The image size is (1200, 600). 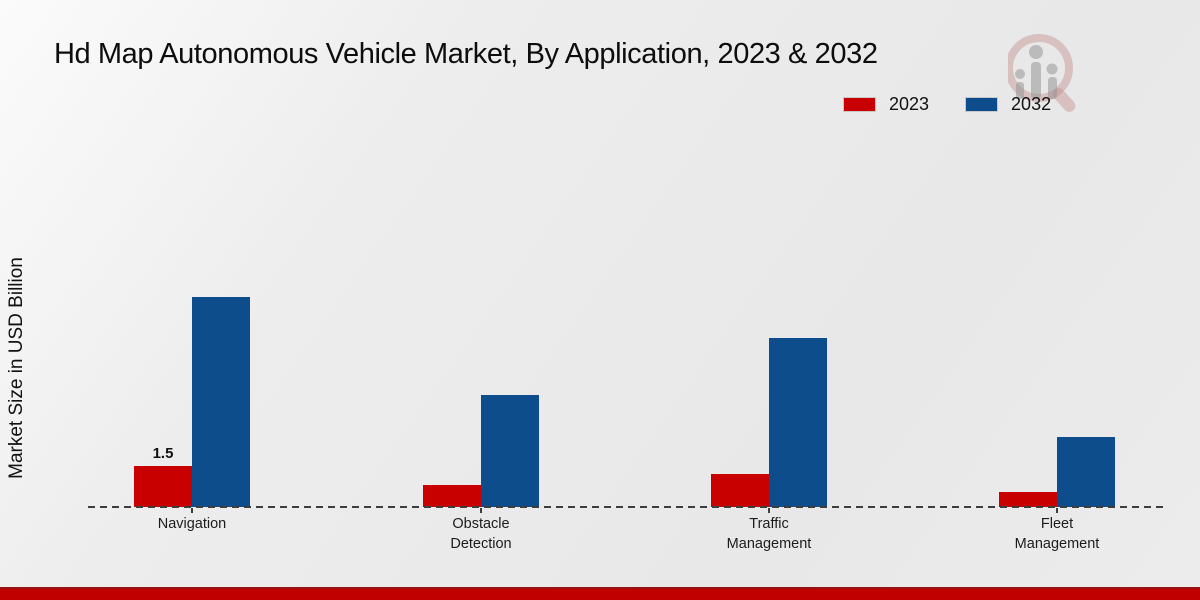 I want to click on legend-swatch-2032-icon, so click(x=982, y=104).